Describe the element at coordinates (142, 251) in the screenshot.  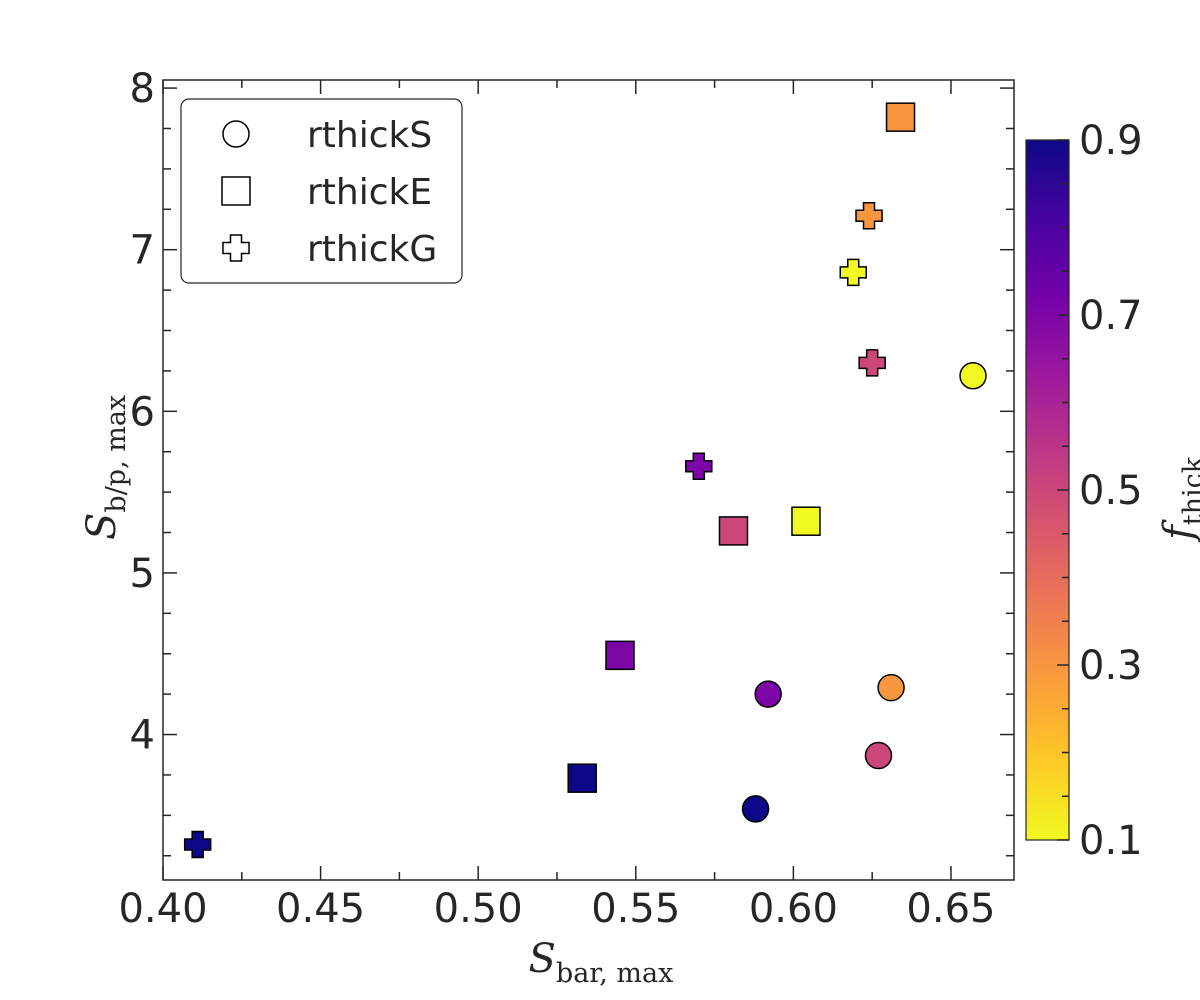
I see `y-tick-label: 7` at that location.